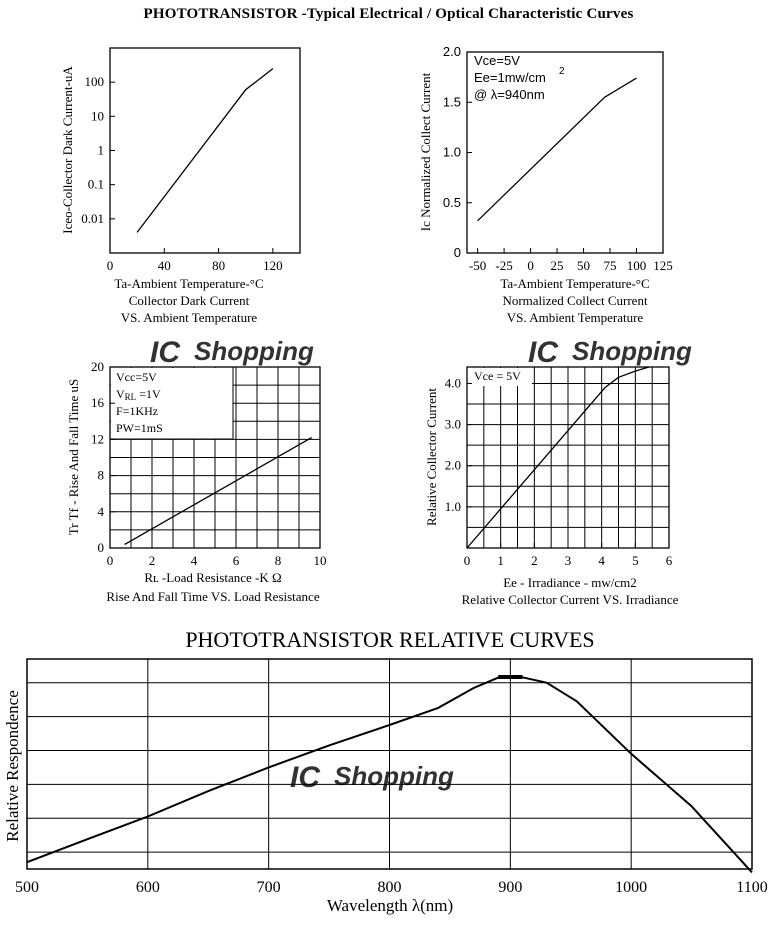  I want to click on x-tick-label: 1100, so click(751, 887).